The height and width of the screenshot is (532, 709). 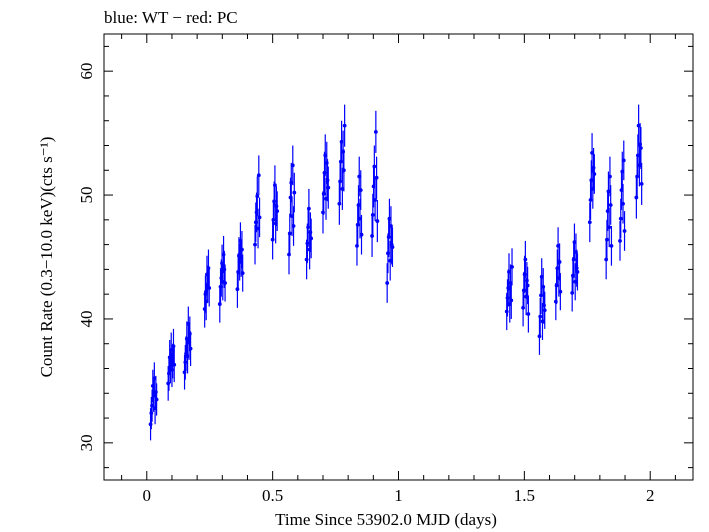 What do you see at coordinates (386, 519) in the screenshot?
I see `x-axis-label: Time Since 53902.0 MJD (days)` at bounding box center [386, 519].